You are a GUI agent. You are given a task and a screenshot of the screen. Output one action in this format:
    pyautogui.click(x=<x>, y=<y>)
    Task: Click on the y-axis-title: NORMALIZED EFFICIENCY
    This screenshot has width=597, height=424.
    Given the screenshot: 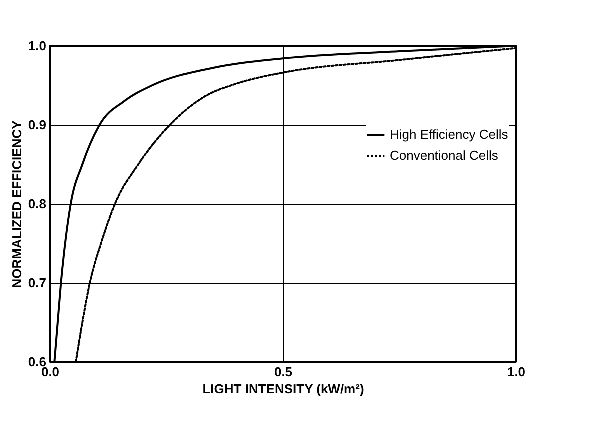 What is the action you would take?
    pyautogui.click(x=16, y=204)
    